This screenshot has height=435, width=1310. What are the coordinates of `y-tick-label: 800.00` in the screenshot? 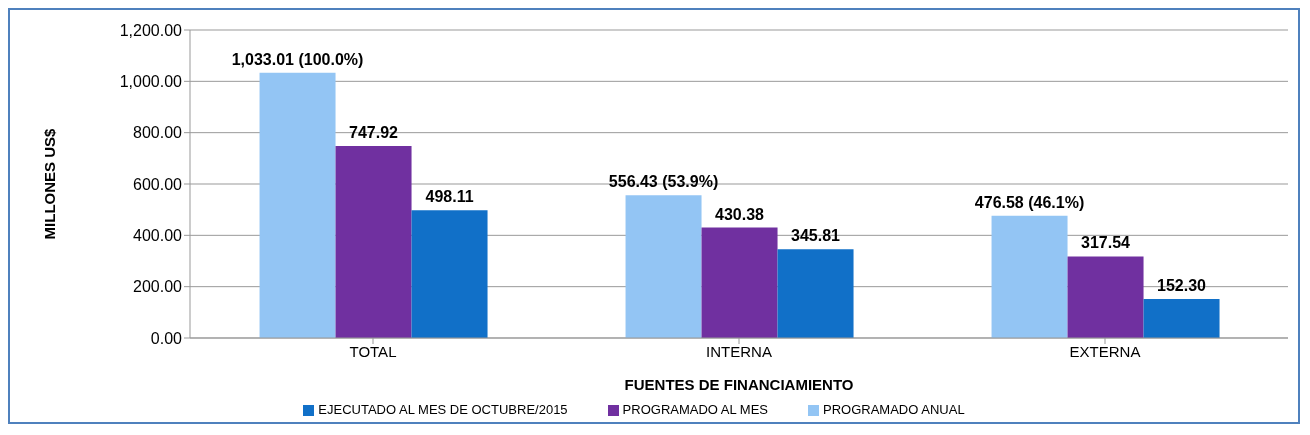 It's located at (158, 133).